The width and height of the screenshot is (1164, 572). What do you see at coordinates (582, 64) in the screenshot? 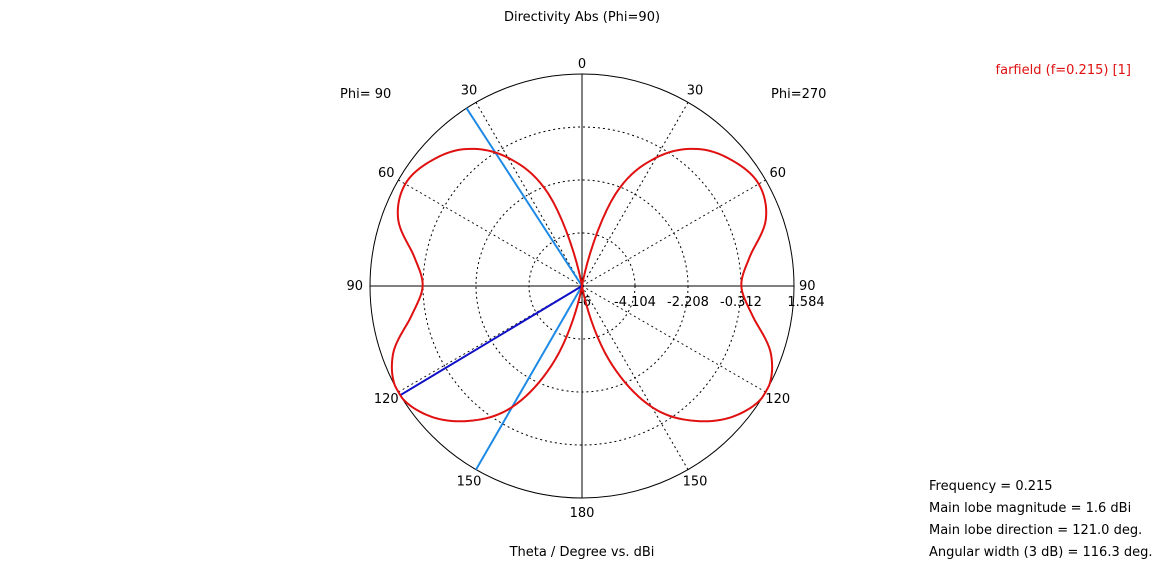
I see `angle-tick-label: 0` at bounding box center [582, 64].